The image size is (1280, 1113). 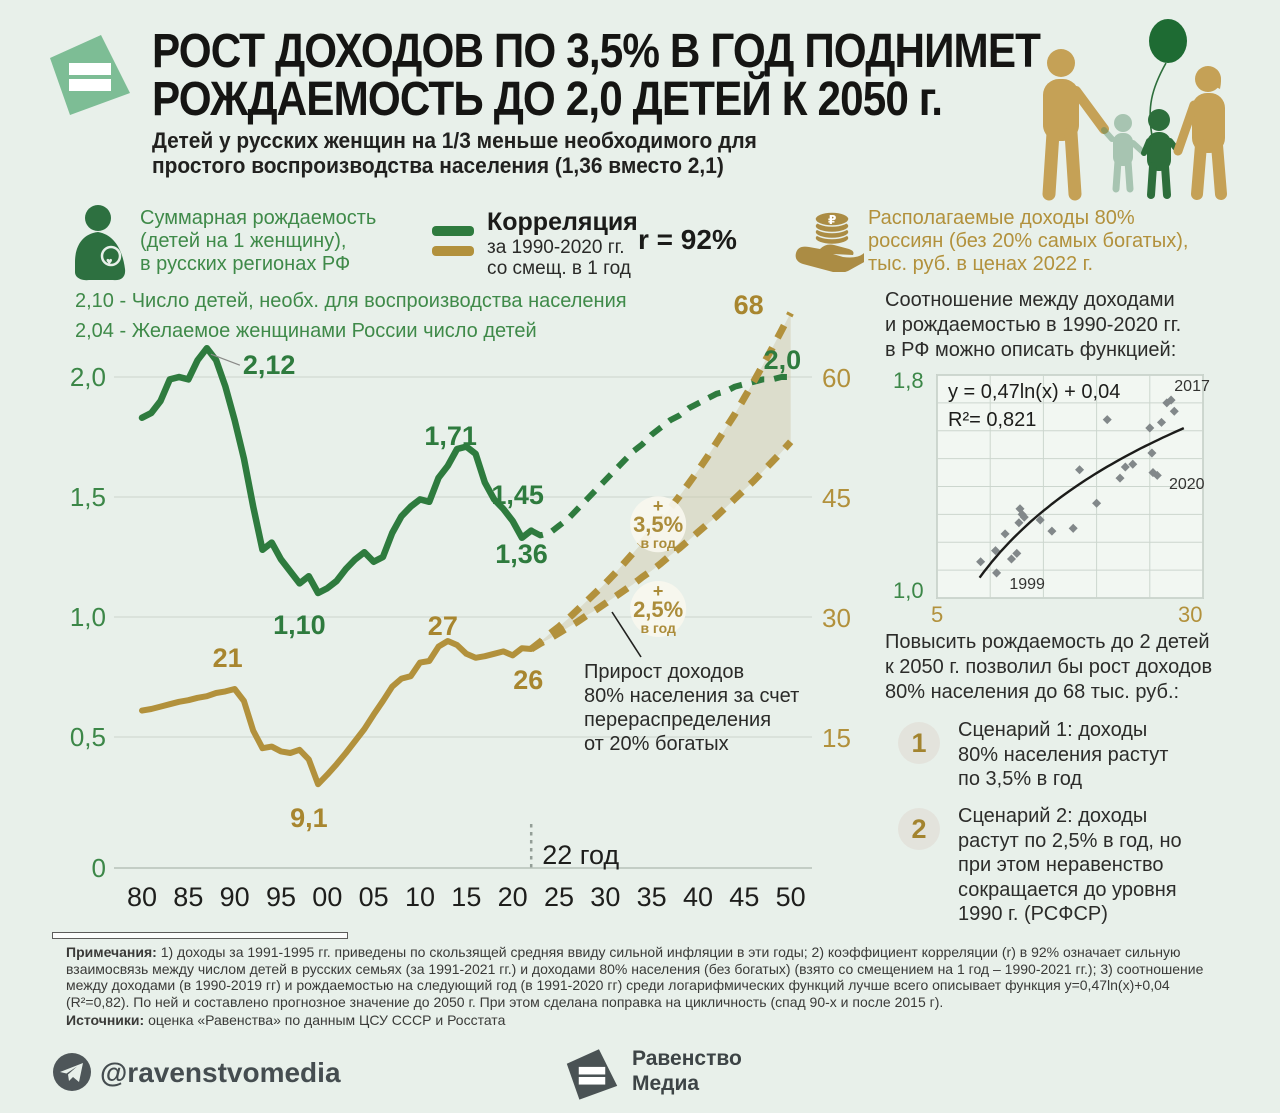 What do you see at coordinates (450, 435) in the screenshot?
I see `data-point-label: 1,71` at bounding box center [450, 435].